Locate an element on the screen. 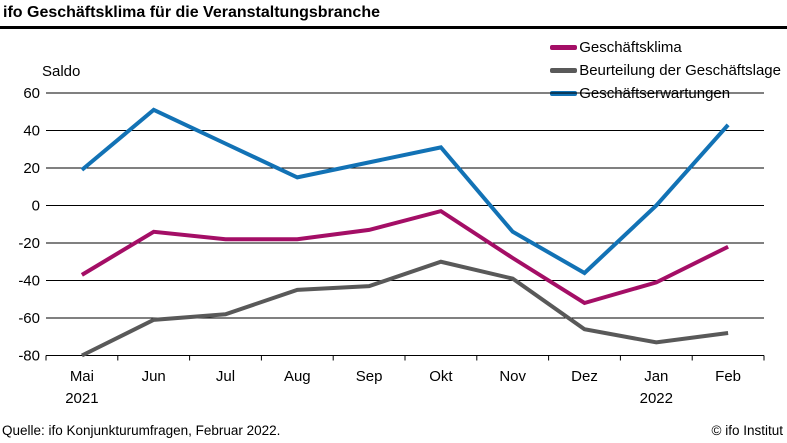  y-tick-label: -40 is located at coordinates (29, 281).